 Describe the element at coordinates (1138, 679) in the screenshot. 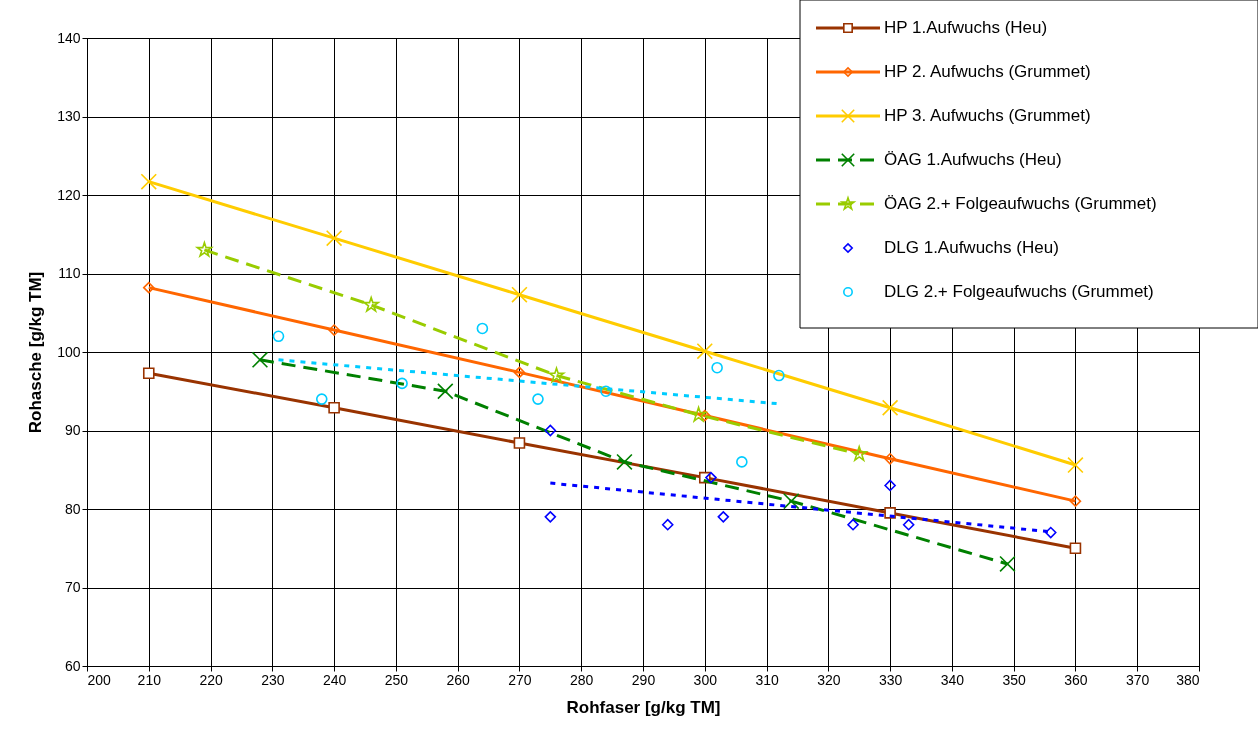

I see `x-tick-label: 370` at that location.